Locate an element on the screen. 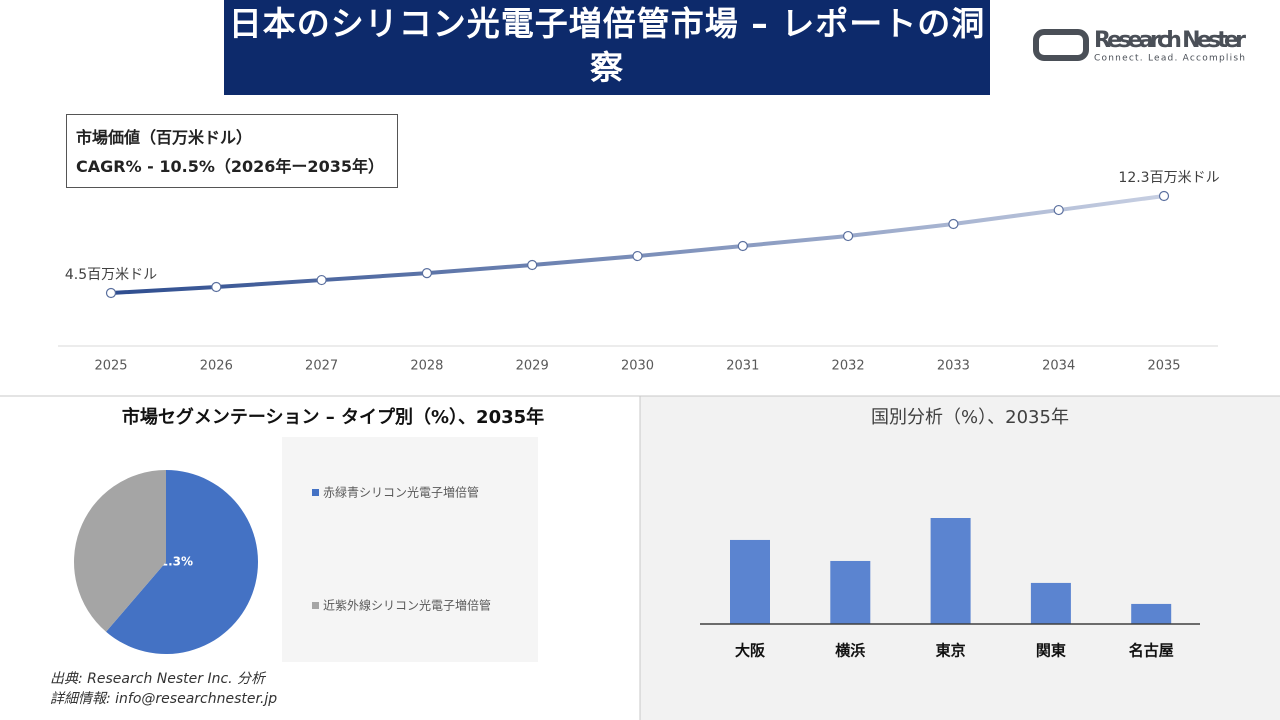  chart-title: 市場セグメンテーション – タイプ別（%）、2035年 is located at coordinates (333, 417).